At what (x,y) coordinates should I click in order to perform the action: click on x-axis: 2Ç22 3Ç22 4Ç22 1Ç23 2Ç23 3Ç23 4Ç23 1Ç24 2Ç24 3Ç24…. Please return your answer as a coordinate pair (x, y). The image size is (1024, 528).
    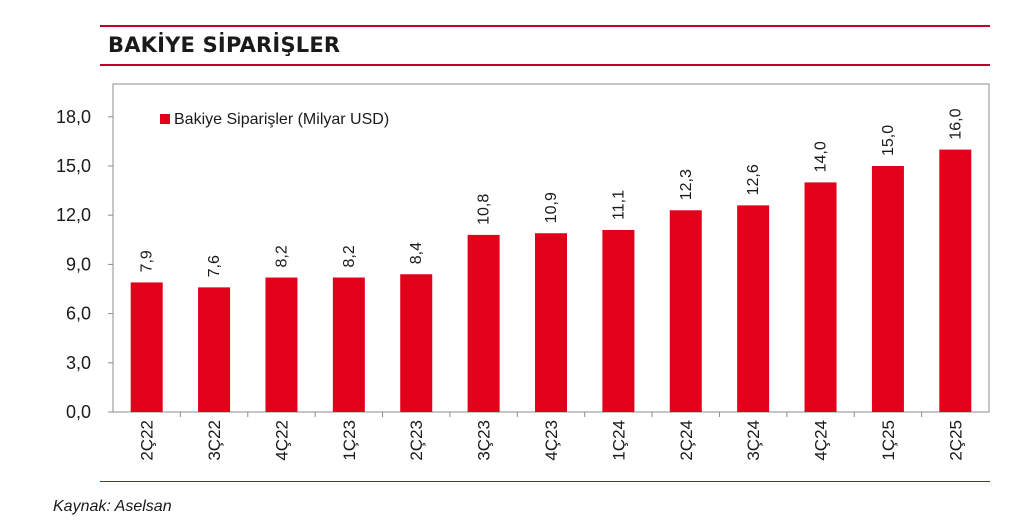
    Looking at the image, I should click on (551, 436).